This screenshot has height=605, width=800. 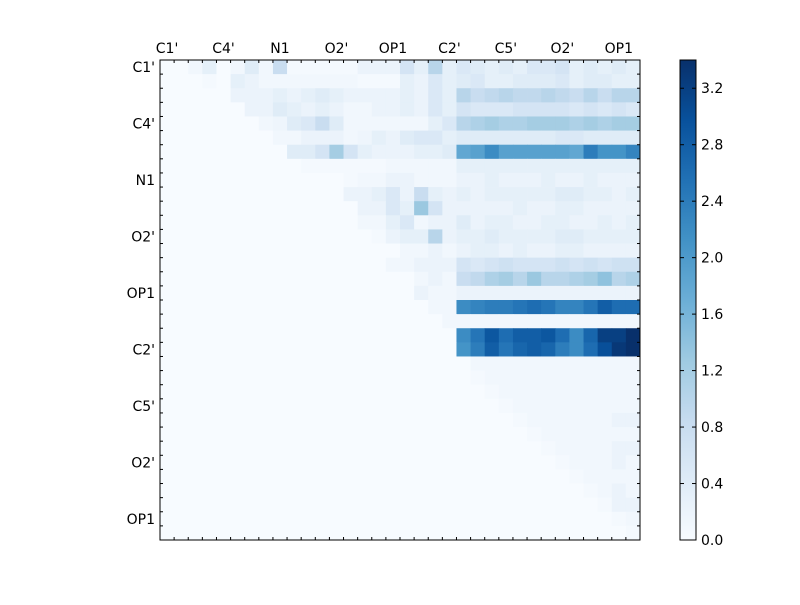 What do you see at coordinates (506, 49) in the screenshot?
I see `x-tick-label: C5'` at bounding box center [506, 49].